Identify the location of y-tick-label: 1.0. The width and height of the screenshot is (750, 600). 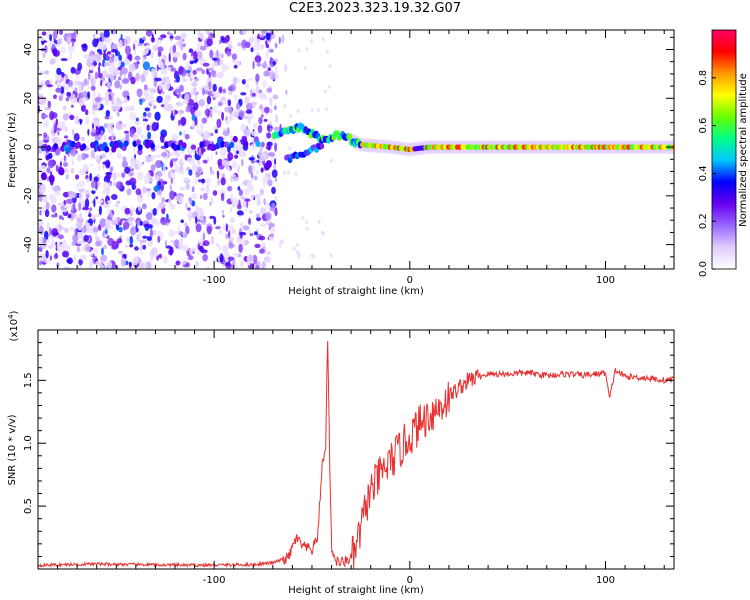
(28, 443).